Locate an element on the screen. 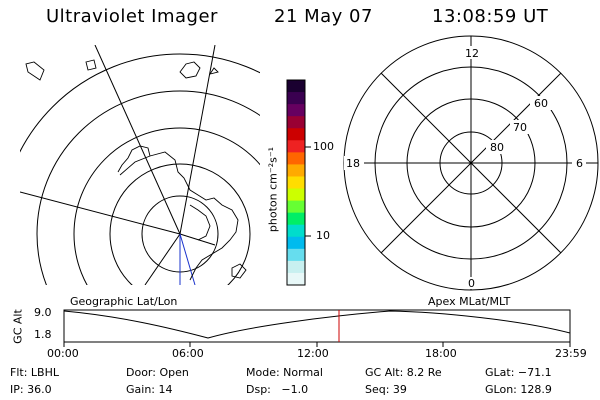 This screenshot has height=400, width=600. mlat-label-70: 70 is located at coordinates (520, 127).